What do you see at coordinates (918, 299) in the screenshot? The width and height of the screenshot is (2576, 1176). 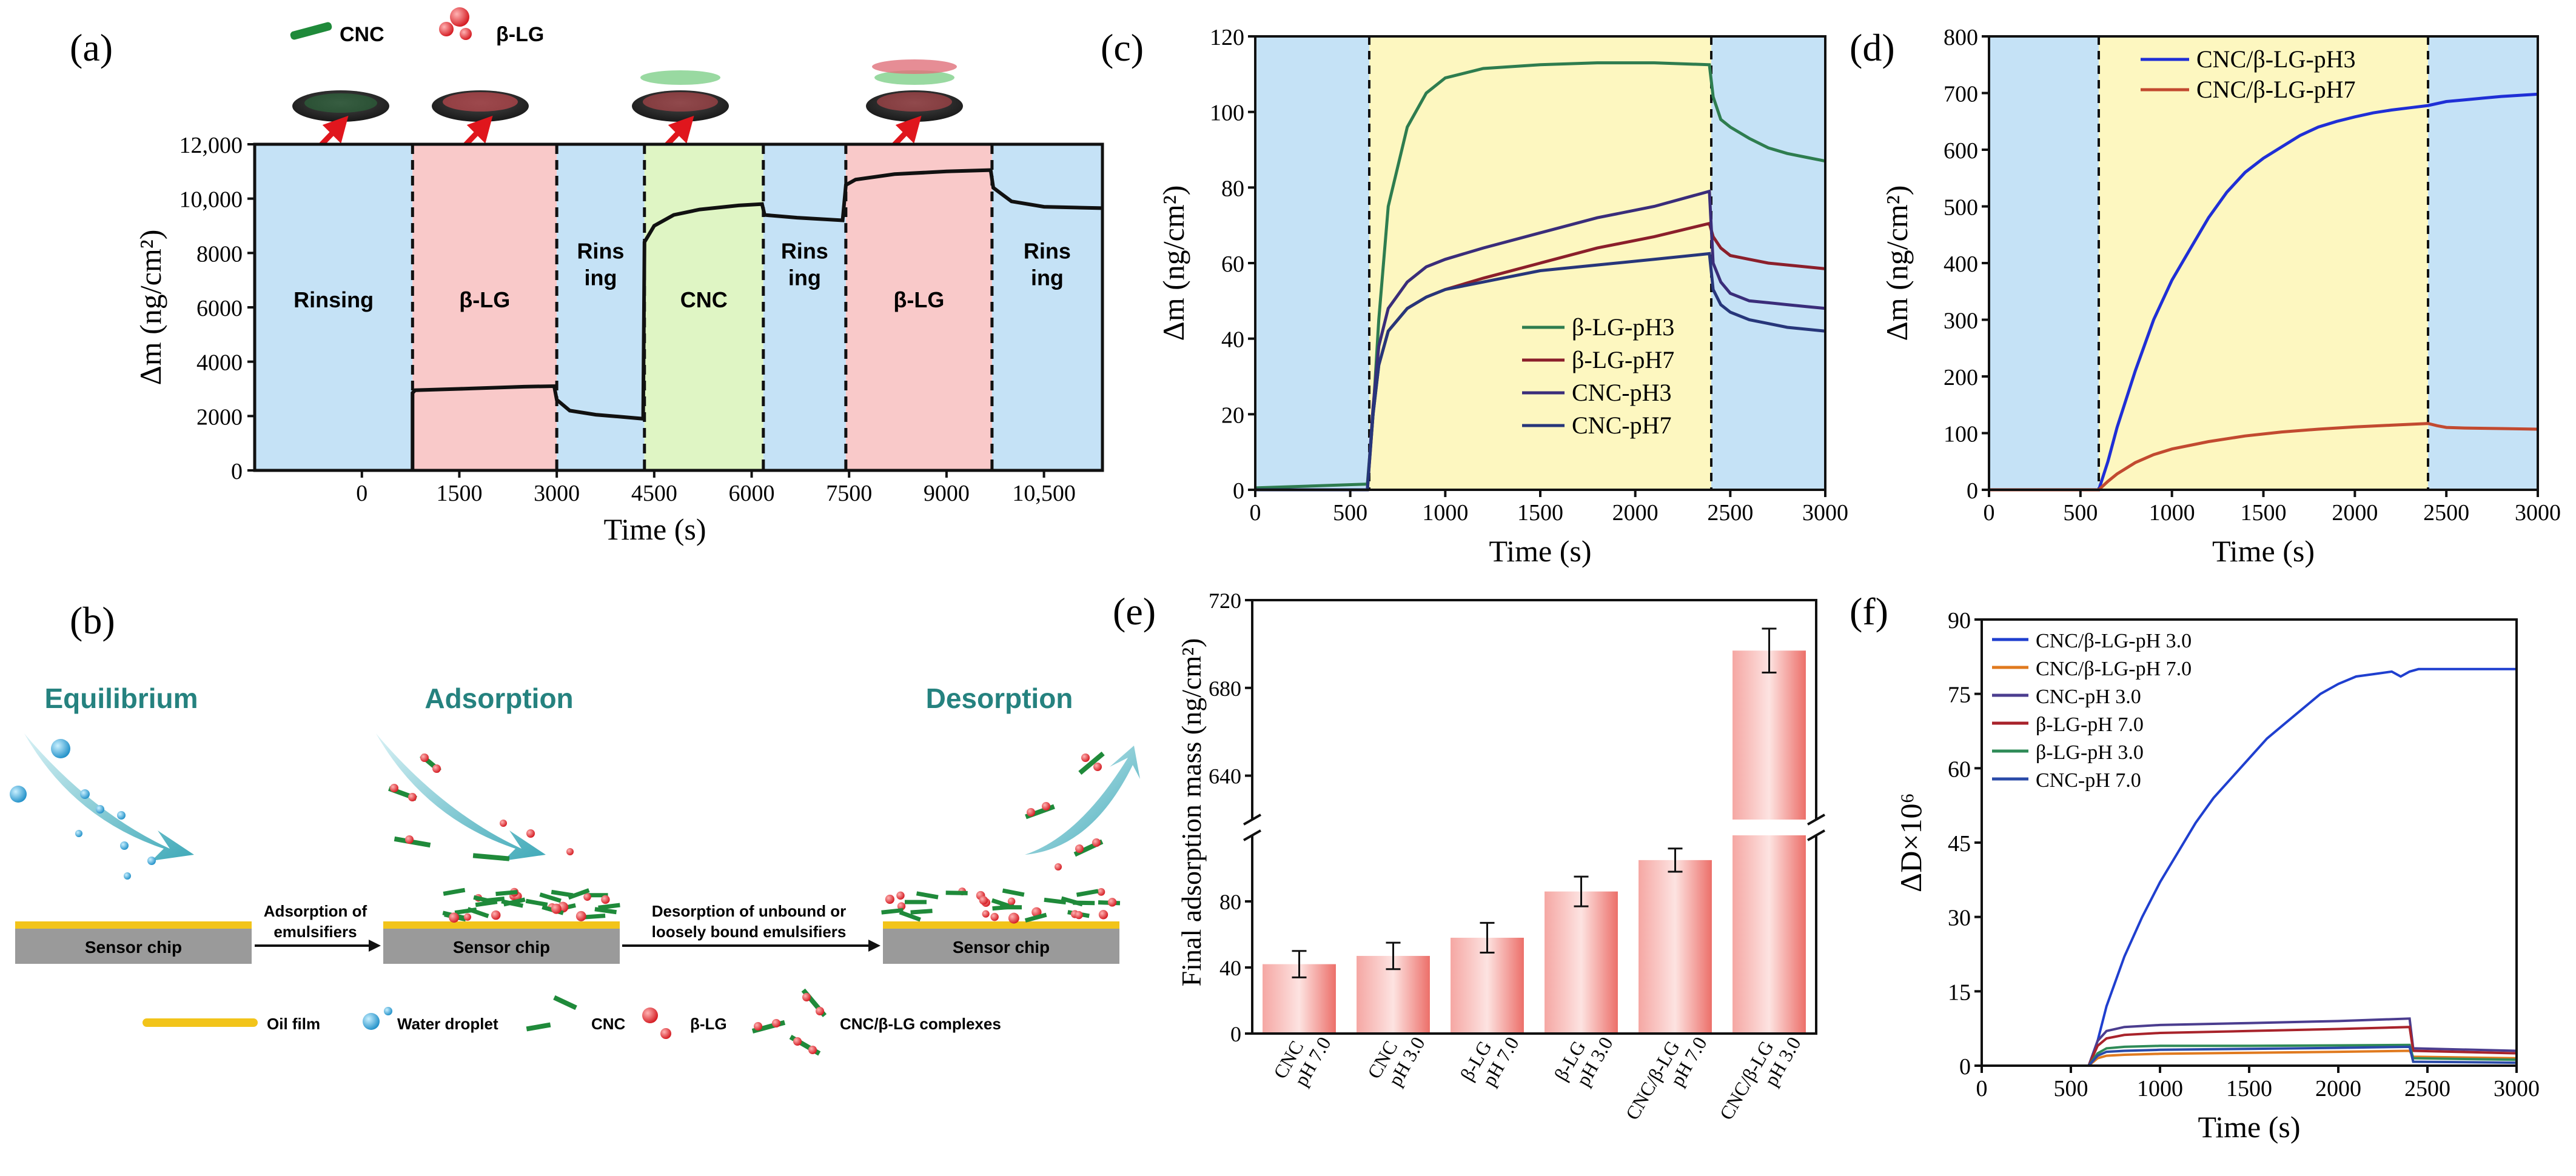 I see `region-label: β-LG` at bounding box center [918, 299].